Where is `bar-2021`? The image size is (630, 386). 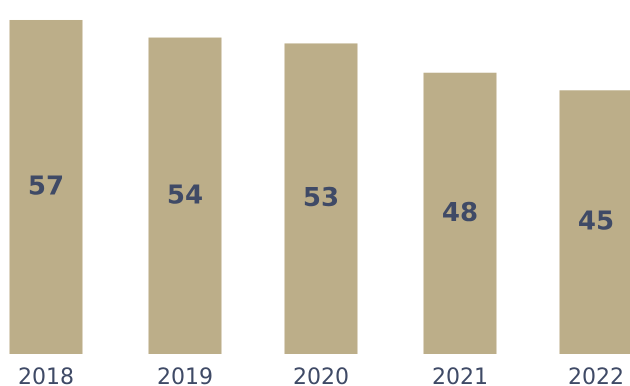 bar-2021 is located at coordinates (460, 213).